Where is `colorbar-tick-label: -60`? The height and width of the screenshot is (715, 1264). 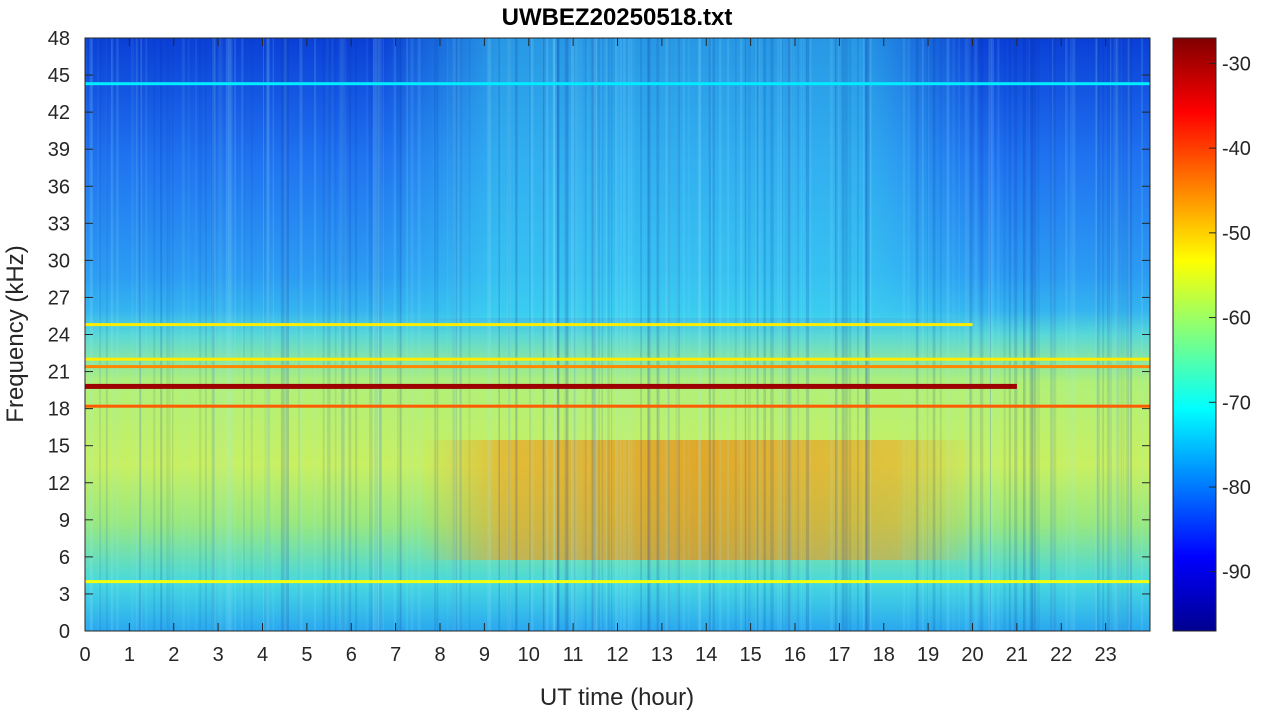
colorbar-tick-label: -60 is located at coordinates (1236, 319).